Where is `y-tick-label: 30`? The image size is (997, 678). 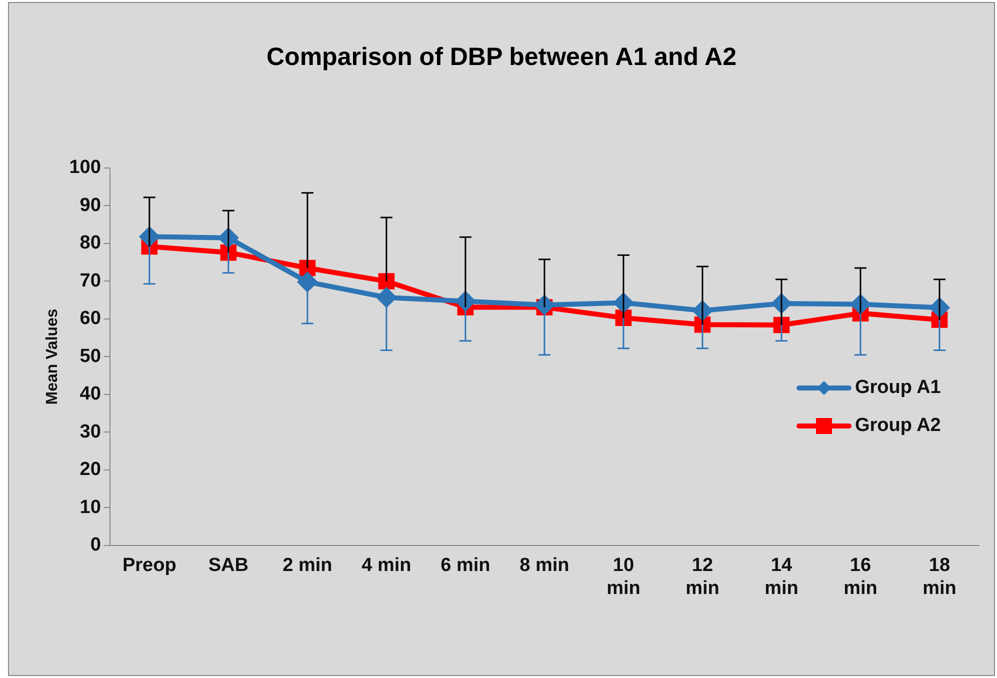
y-tick-label: 30 is located at coordinates (90, 431).